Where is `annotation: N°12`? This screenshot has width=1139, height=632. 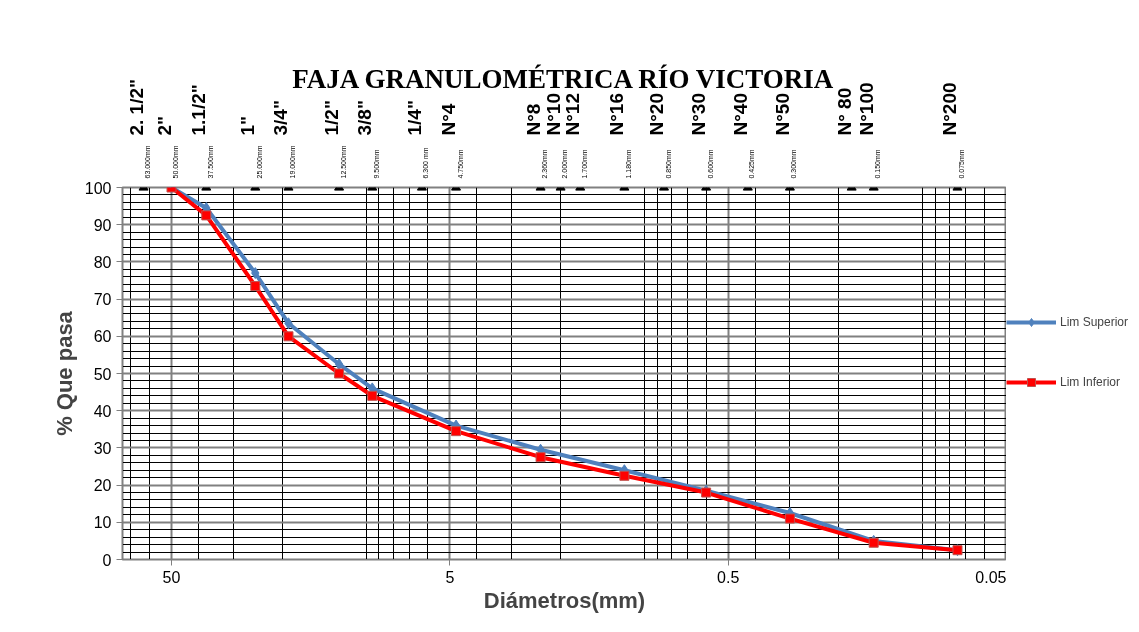 annotation: N°12 is located at coordinates (573, 114).